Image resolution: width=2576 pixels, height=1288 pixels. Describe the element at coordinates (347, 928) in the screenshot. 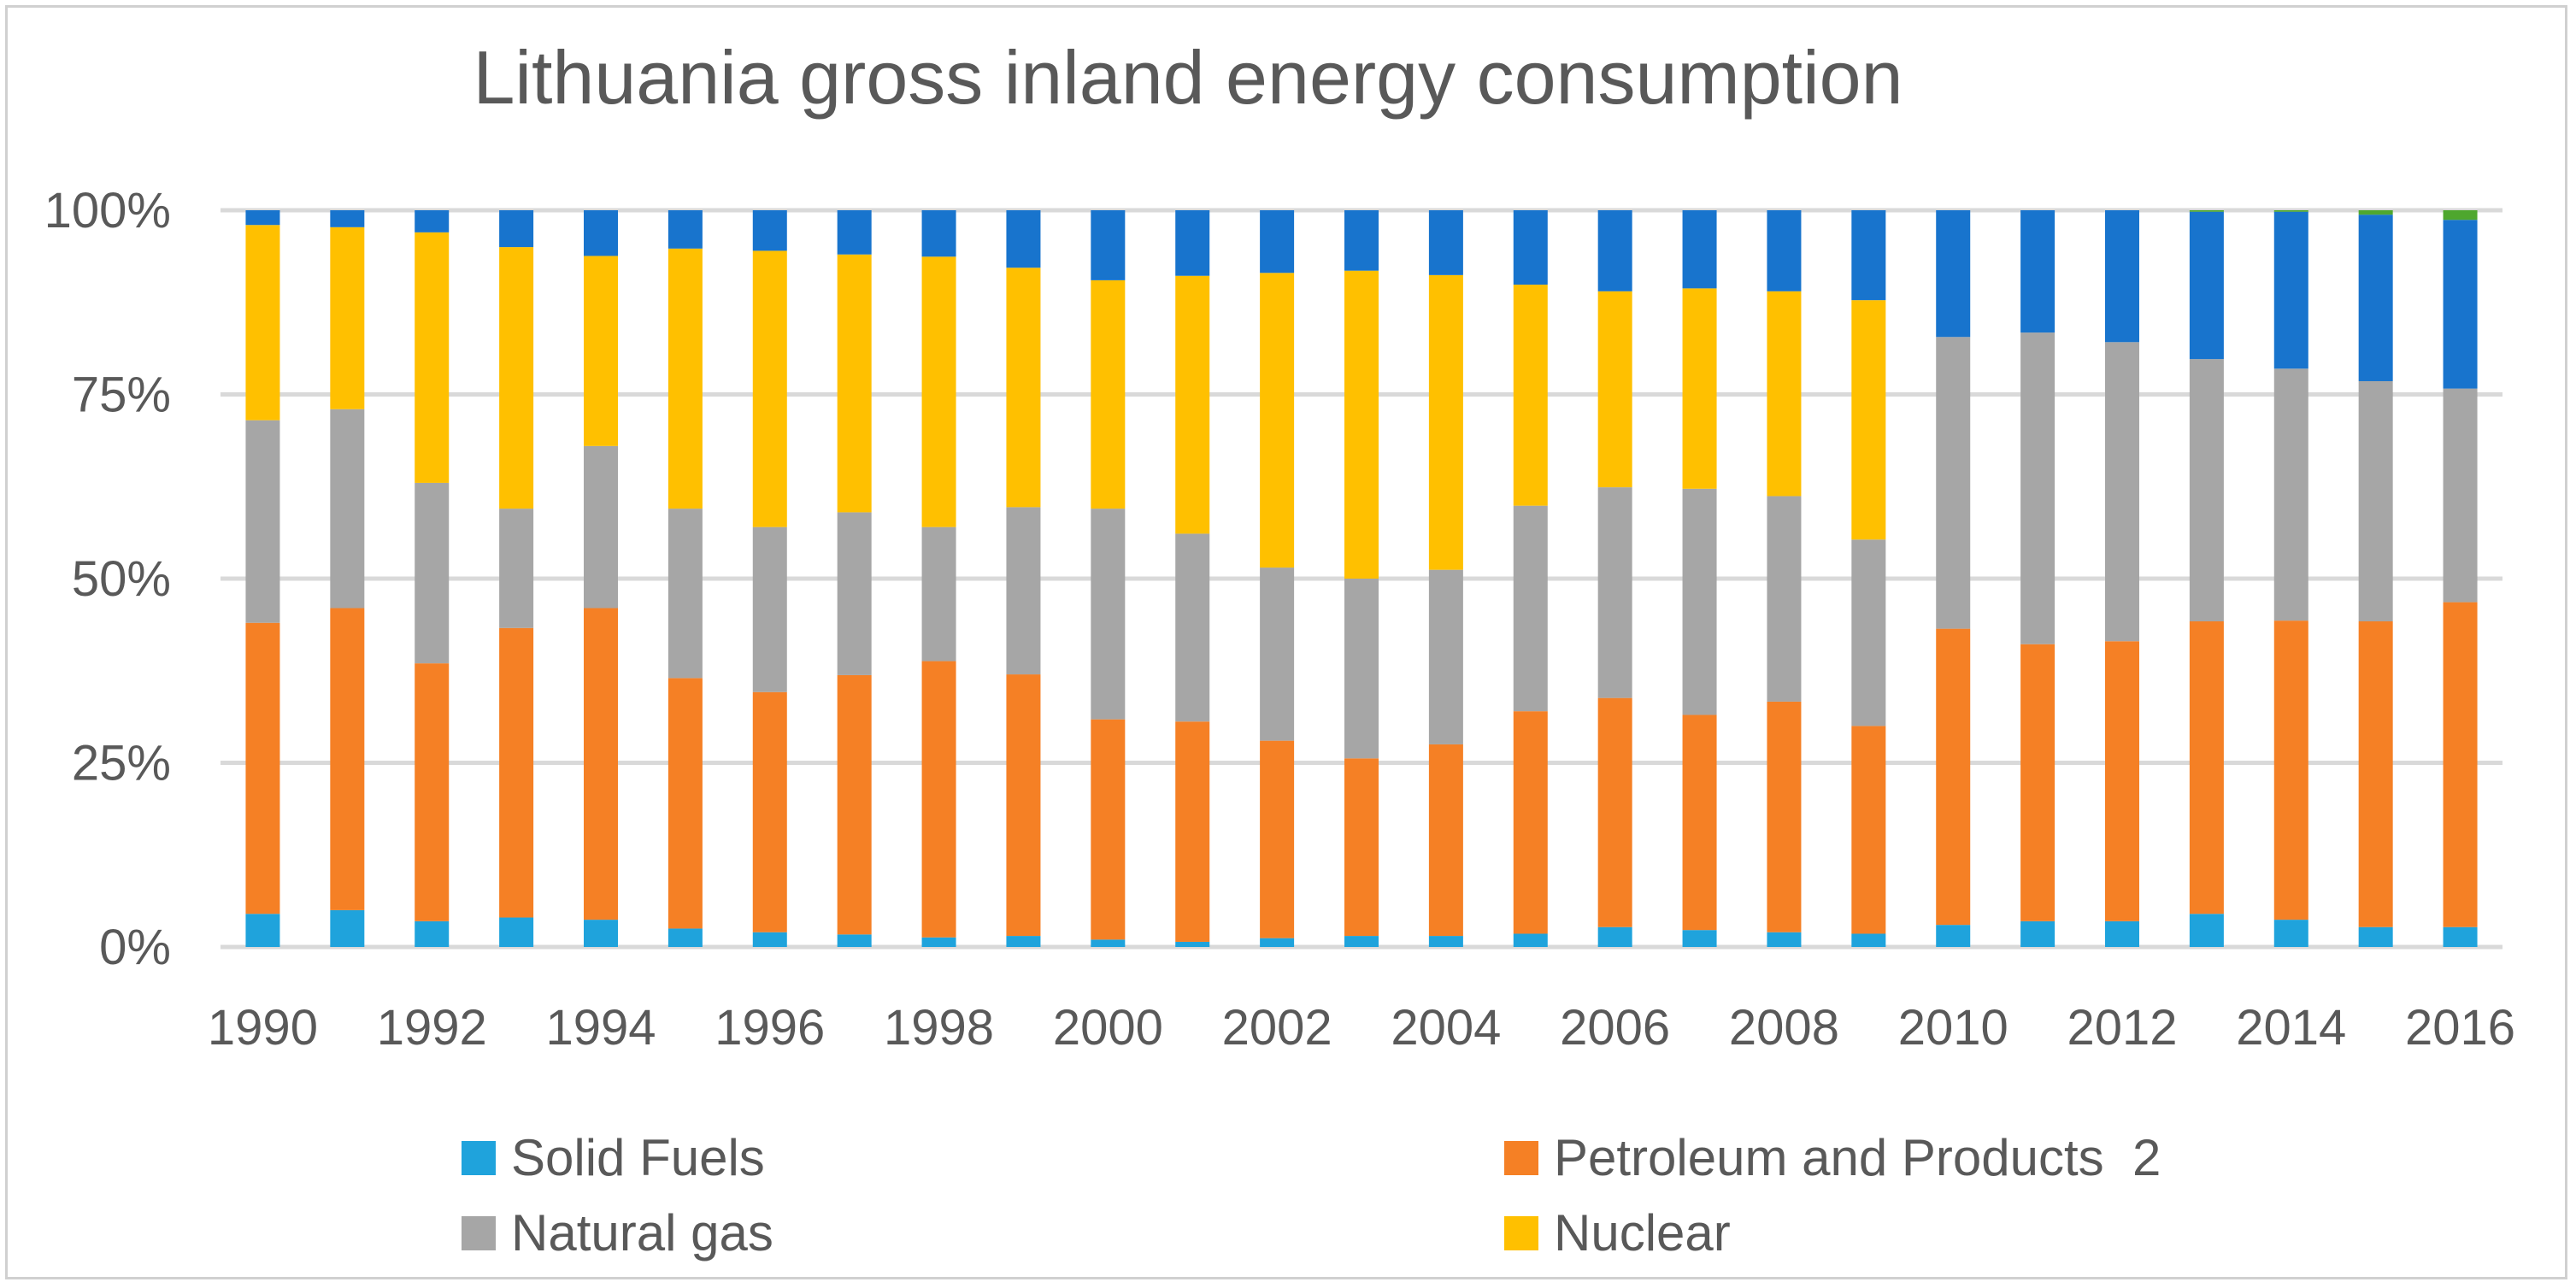

I see `bar-segment-1991-s0` at that location.